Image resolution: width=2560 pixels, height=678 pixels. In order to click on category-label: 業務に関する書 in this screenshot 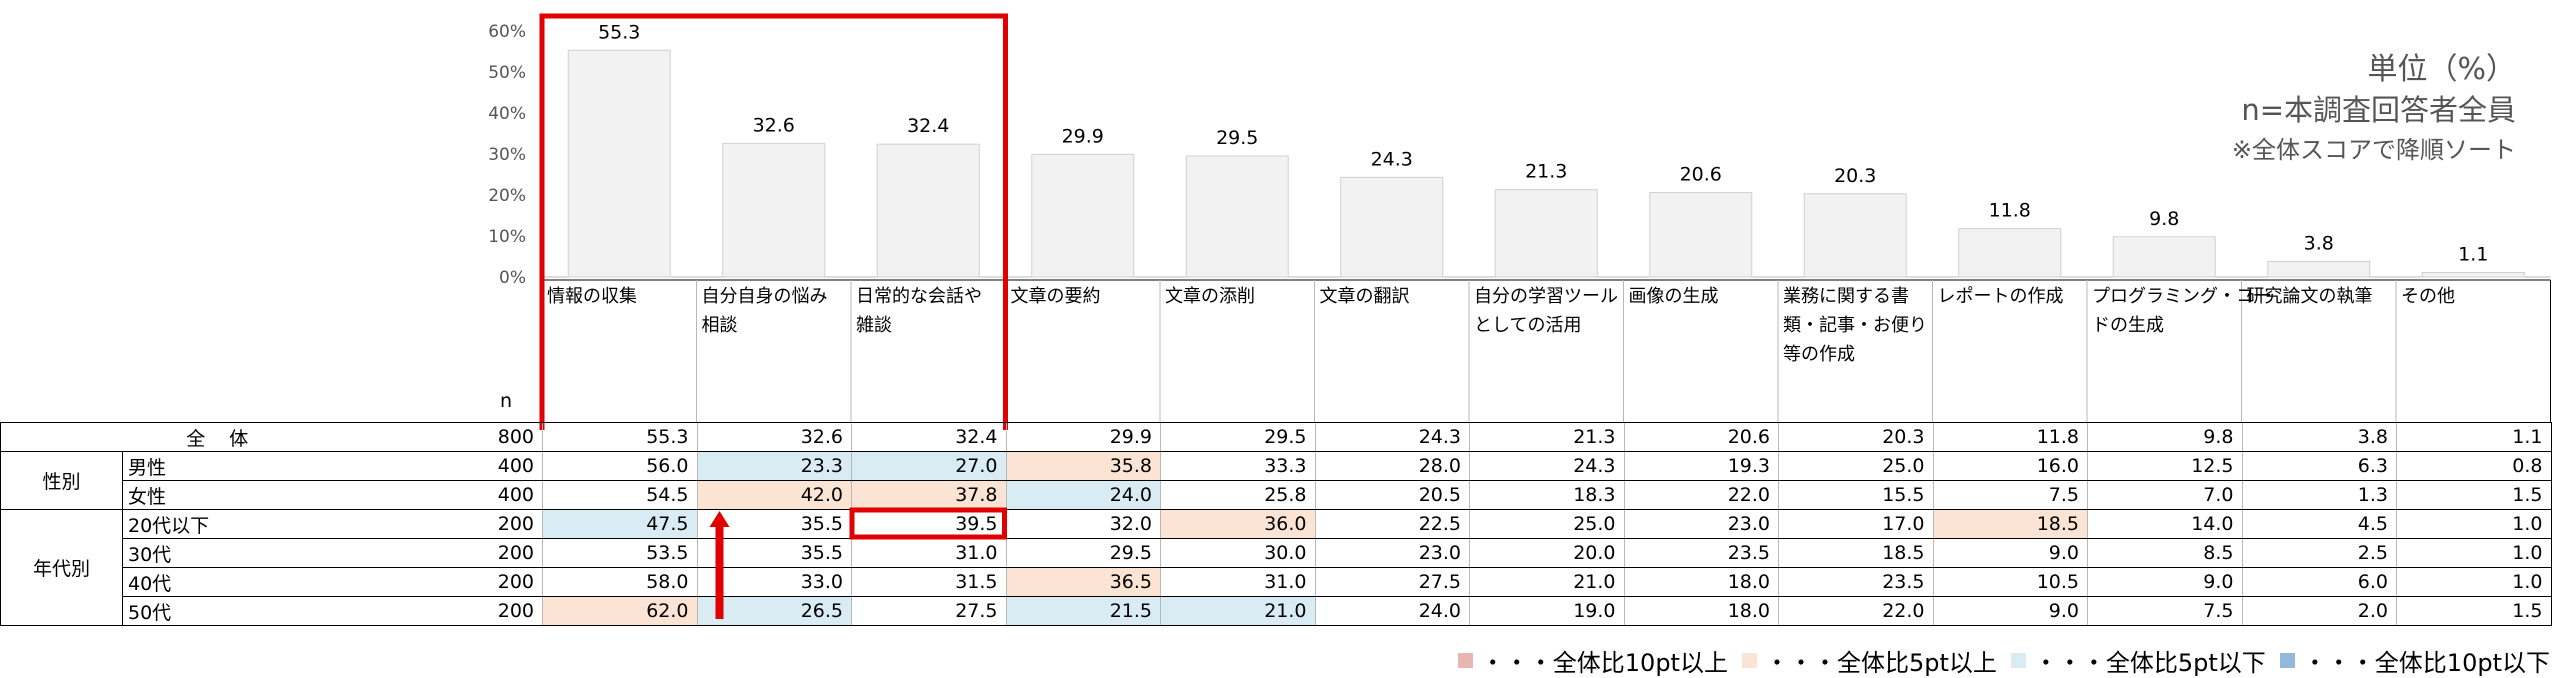, I will do `click(1846, 296)`.